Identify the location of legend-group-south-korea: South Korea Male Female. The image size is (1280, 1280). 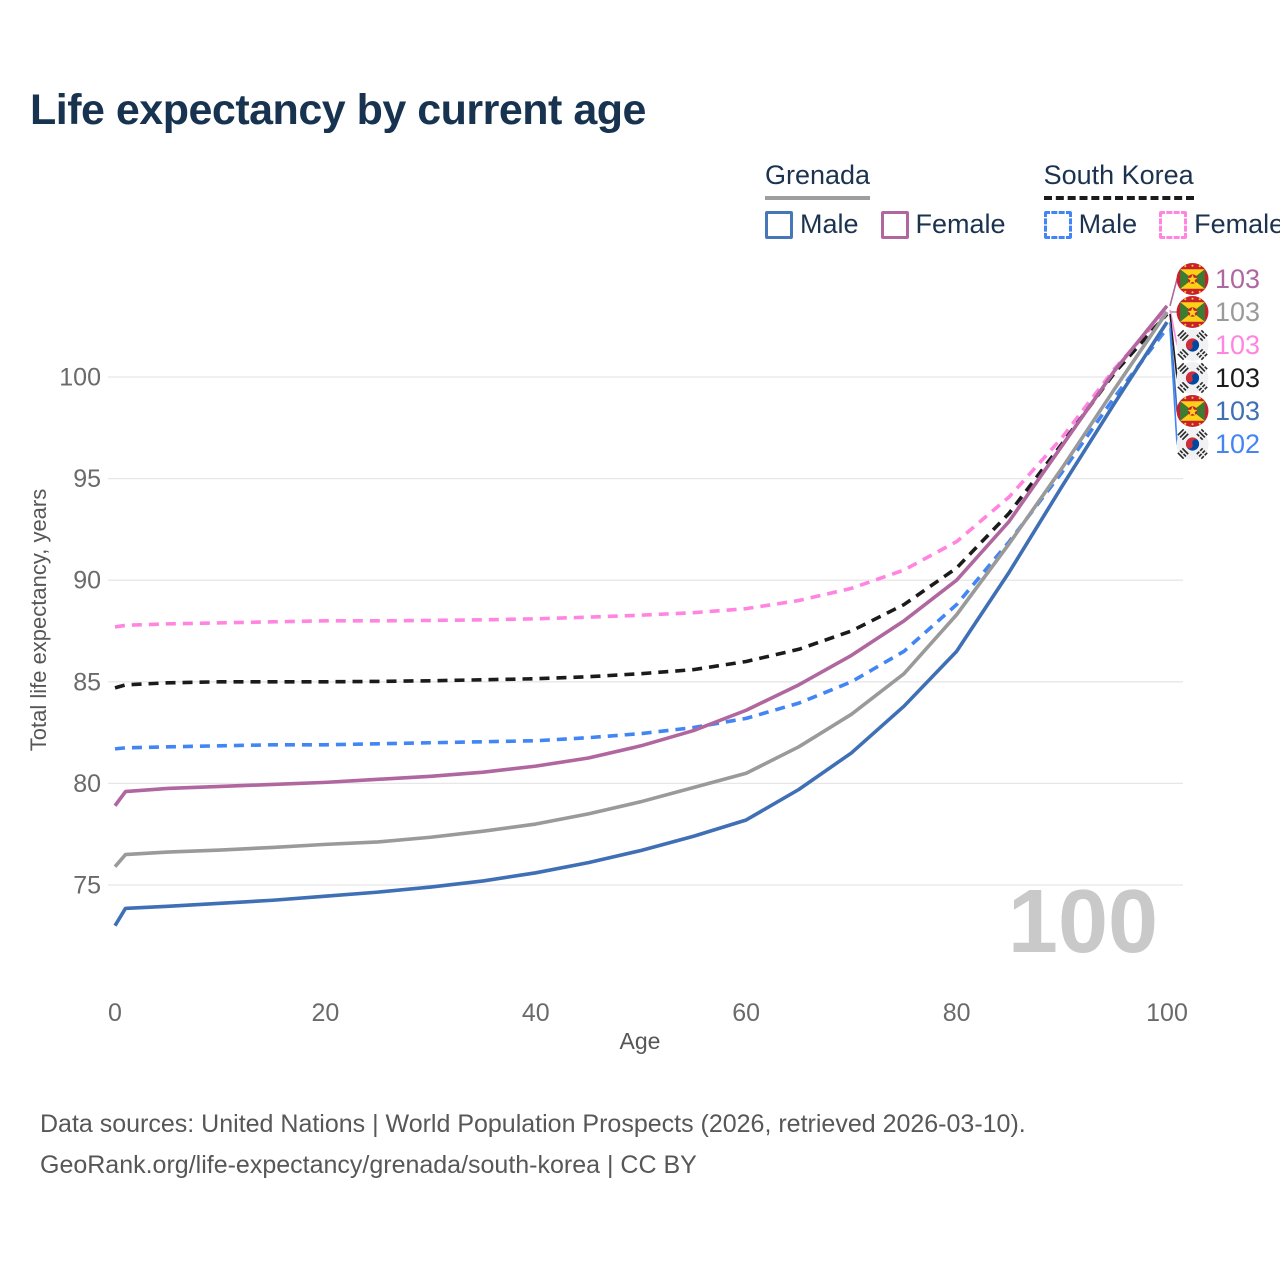
(1161, 200).